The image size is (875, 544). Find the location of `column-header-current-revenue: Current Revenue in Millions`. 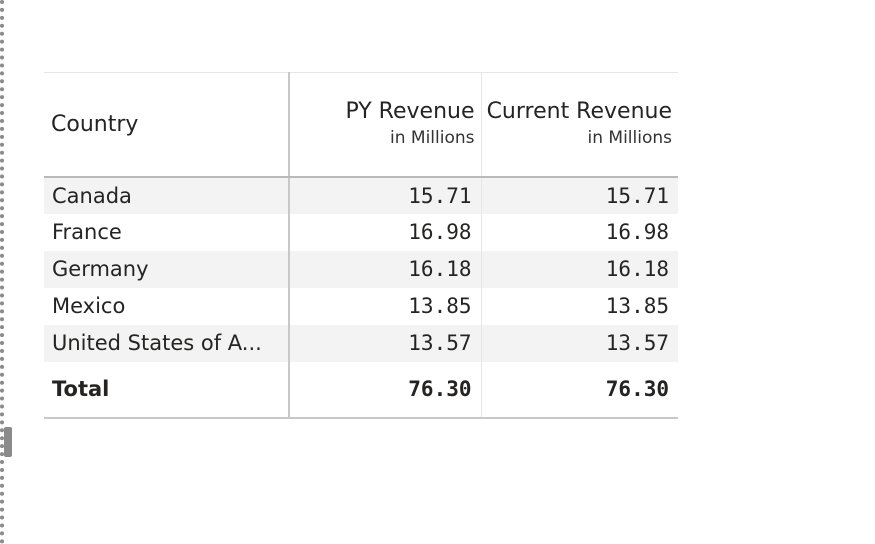

column-header-current-revenue: Current Revenue in Millions is located at coordinates (579, 125).